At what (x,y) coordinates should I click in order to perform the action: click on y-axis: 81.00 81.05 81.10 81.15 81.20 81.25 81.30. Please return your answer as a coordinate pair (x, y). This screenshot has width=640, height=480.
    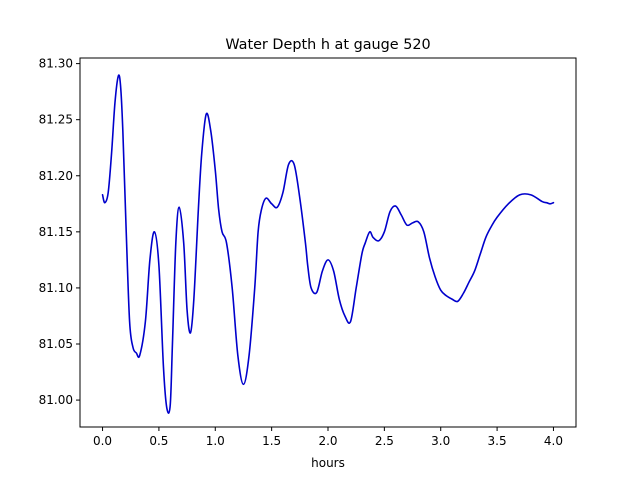
    Looking at the image, I should click on (59, 232).